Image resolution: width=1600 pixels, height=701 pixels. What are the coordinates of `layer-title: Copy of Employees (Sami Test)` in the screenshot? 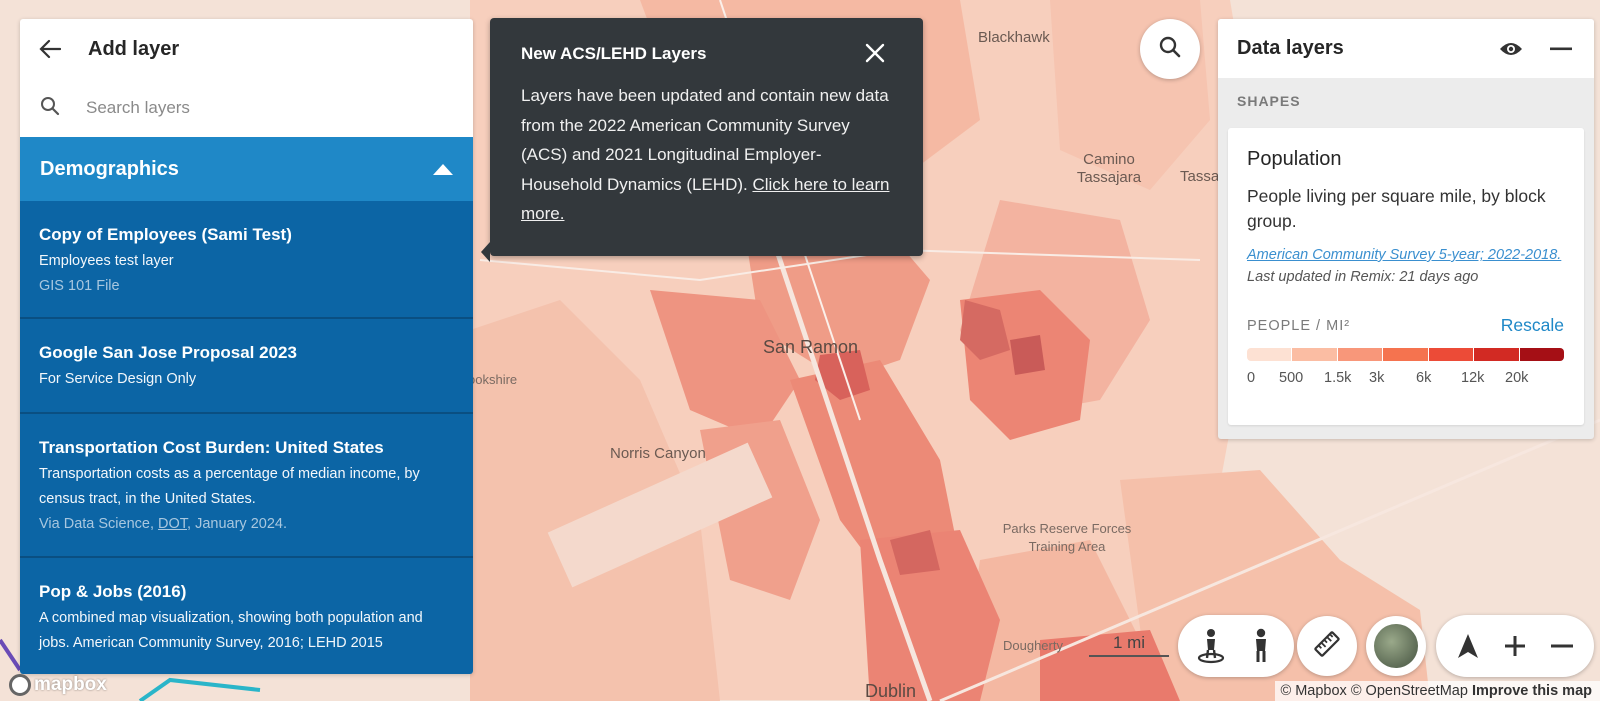 It's located at (165, 234).